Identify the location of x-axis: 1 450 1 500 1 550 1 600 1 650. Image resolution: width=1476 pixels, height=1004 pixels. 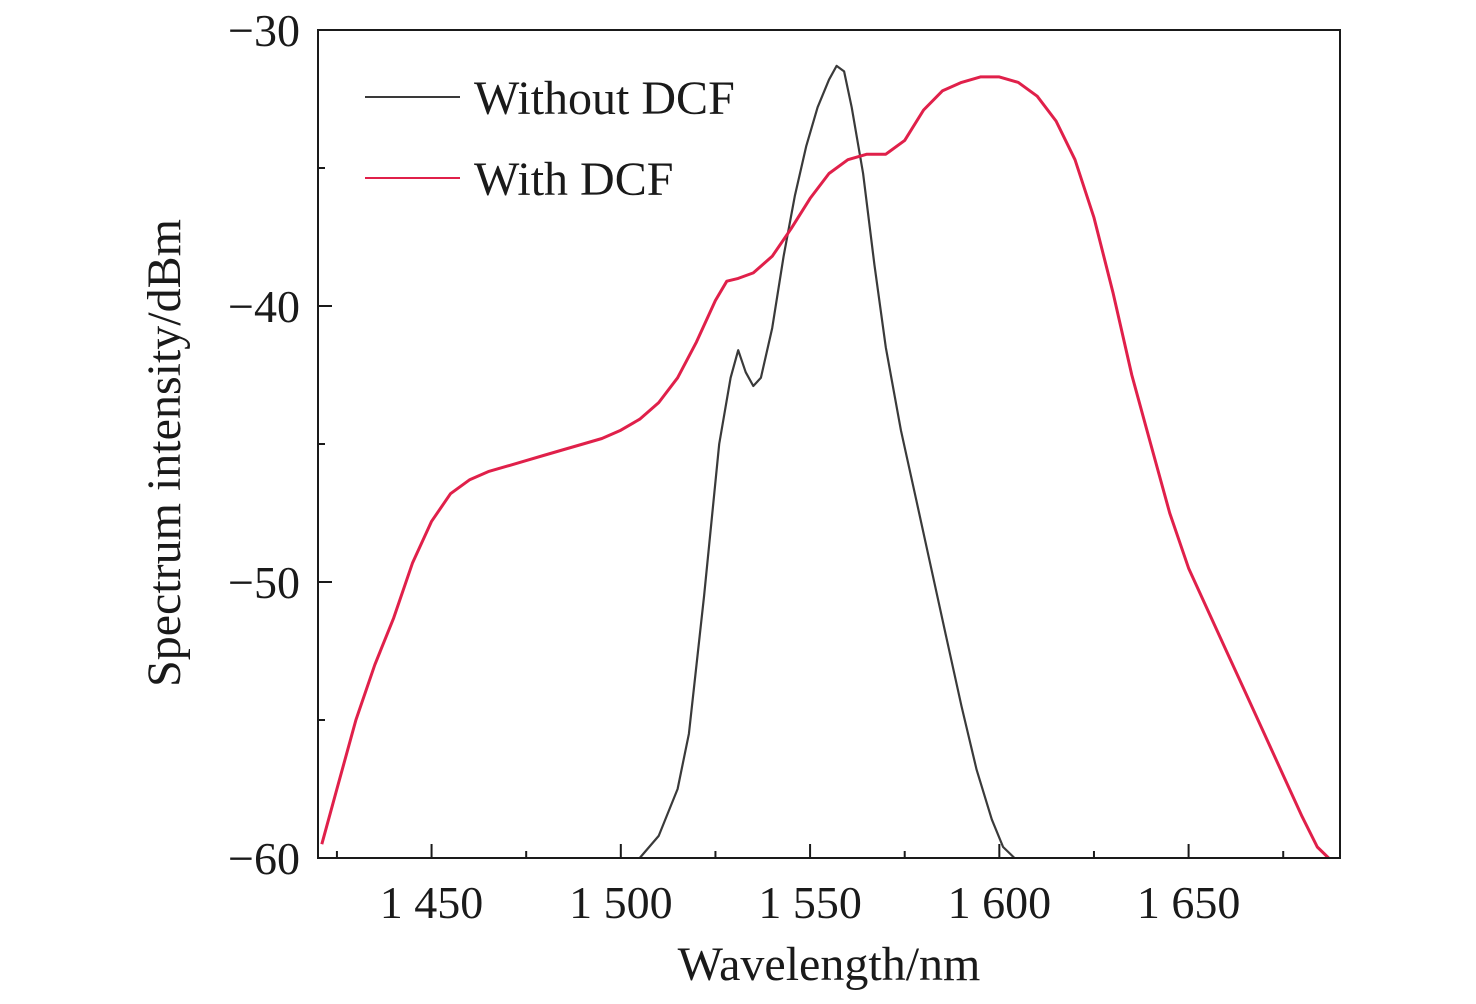
(810, 886).